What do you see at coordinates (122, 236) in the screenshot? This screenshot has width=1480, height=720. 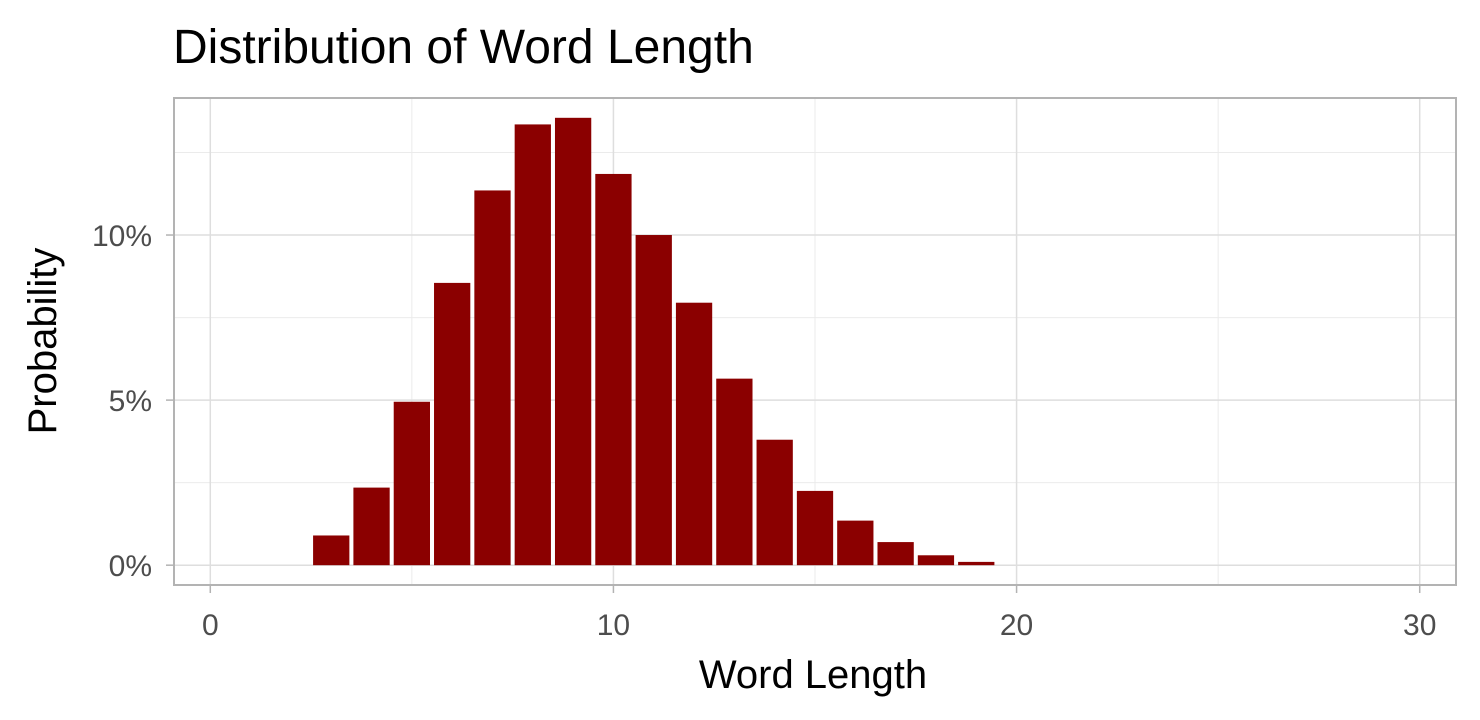 I see `y-tick-label: 10%` at bounding box center [122, 236].